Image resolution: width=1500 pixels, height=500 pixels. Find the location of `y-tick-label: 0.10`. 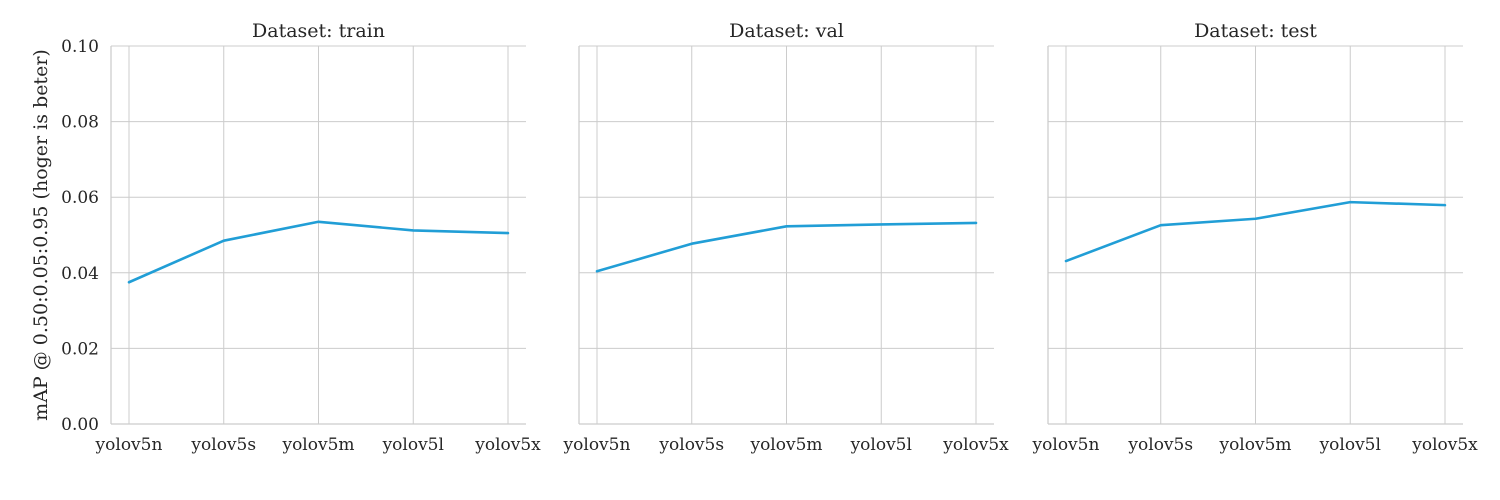

y-tick-label: 0.10 is located at coordinates (80, 47).